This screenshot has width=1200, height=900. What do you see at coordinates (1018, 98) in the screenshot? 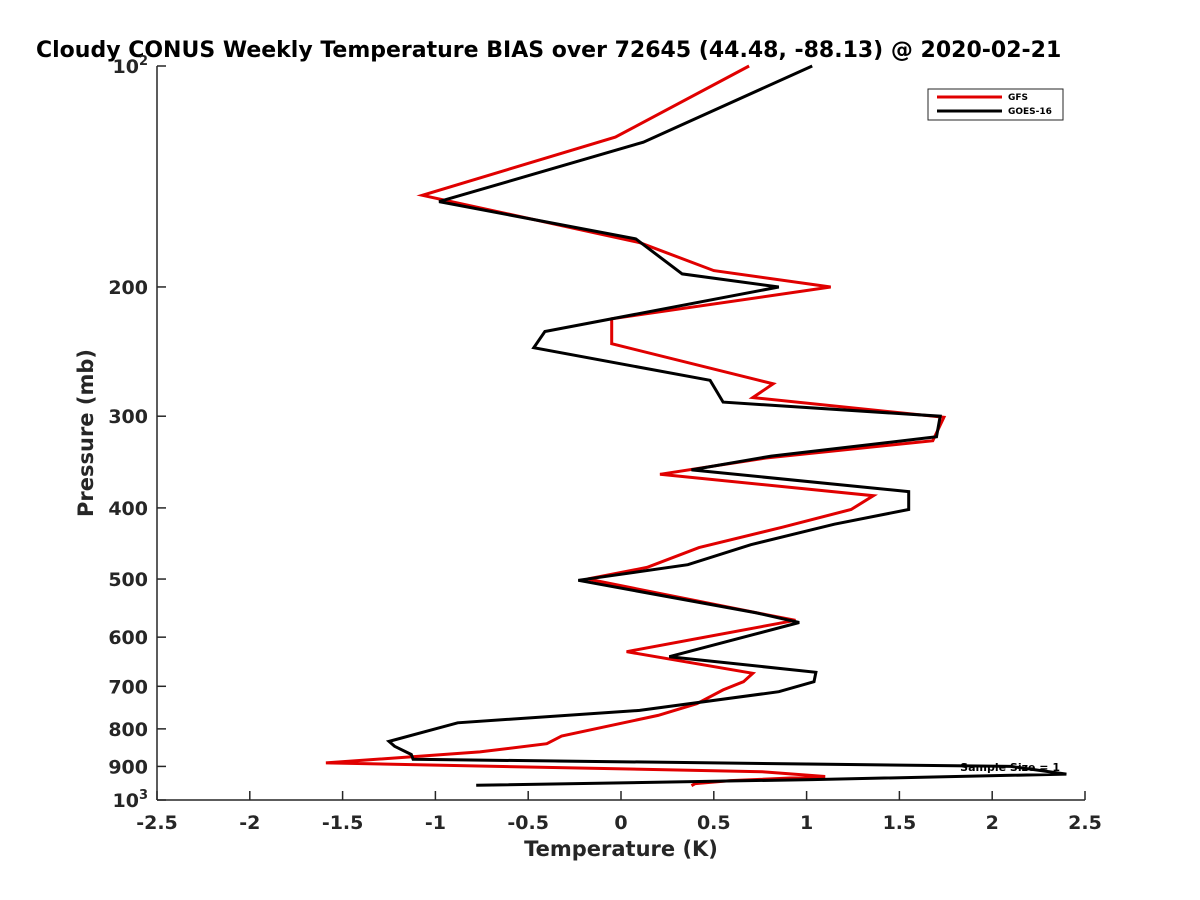
I see `legend-label: GFS` at bounding box center [1018, 98].